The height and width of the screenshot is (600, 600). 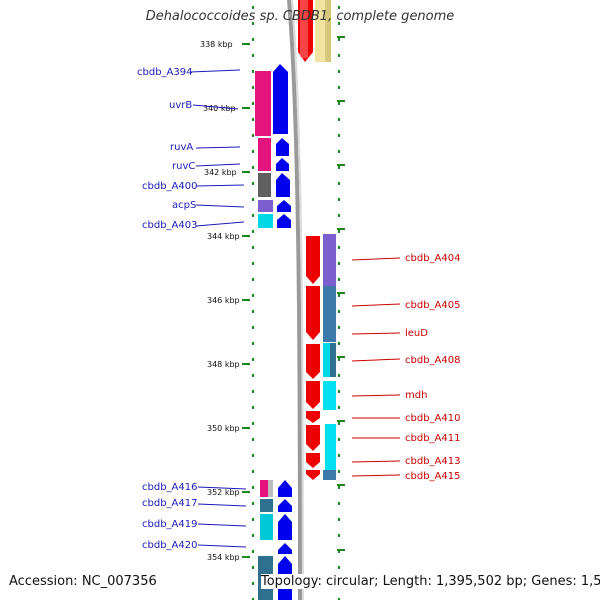 What do you see at coordinates (180, 105) in the screenshot?
I see `gene-label: uvrB` at bounding box center [180, 105].